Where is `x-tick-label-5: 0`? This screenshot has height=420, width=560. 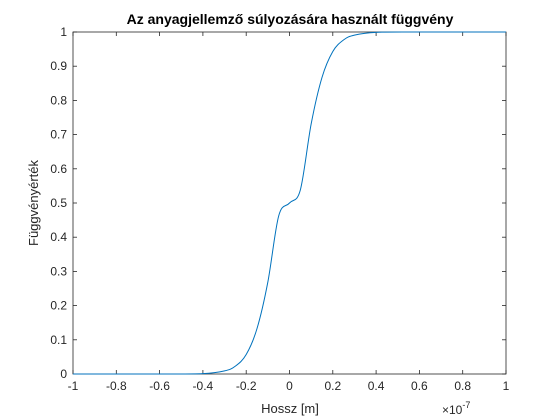
x-tick-label-5: 0 is located at coordinates (289, 386).